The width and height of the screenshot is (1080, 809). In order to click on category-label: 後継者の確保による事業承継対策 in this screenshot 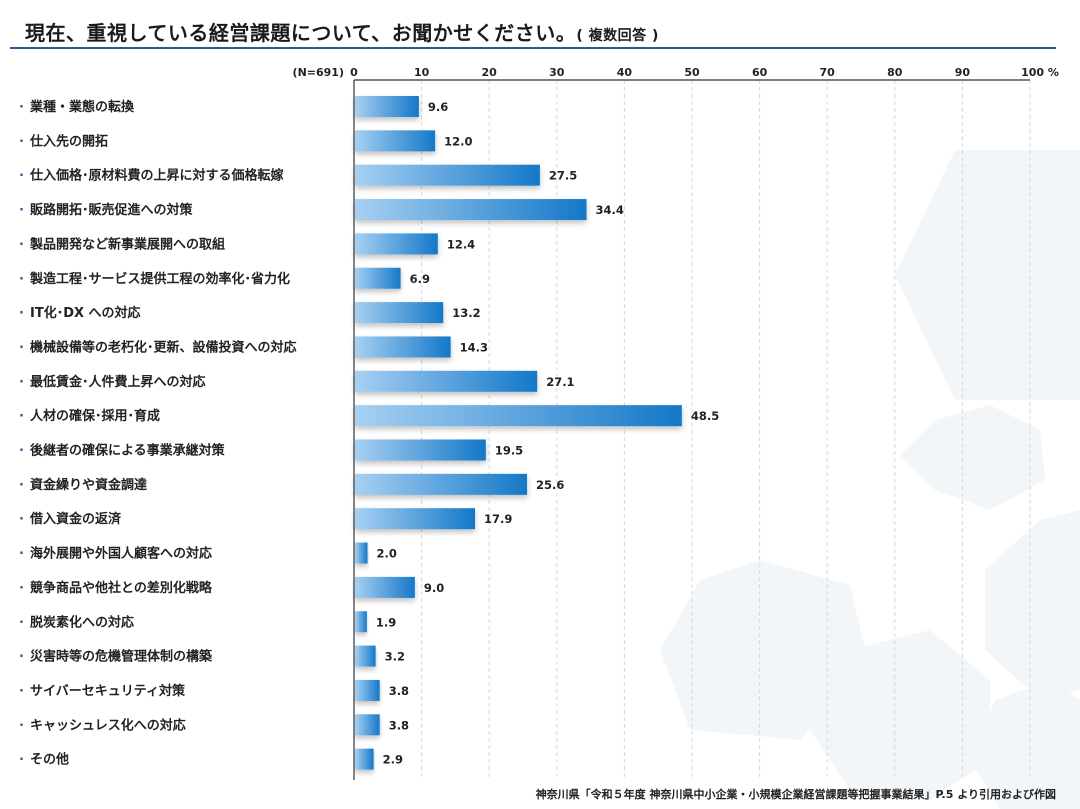, I will do `click(128, 451)`.